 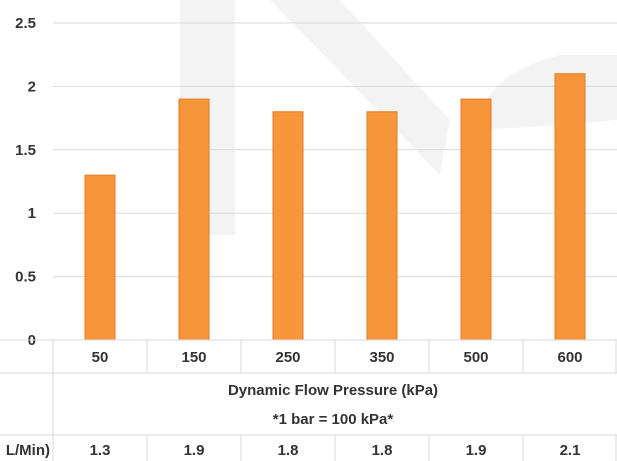 I want to click on y-axis-tick-labels: 00.511.522.5, so click(x=25, y=182).